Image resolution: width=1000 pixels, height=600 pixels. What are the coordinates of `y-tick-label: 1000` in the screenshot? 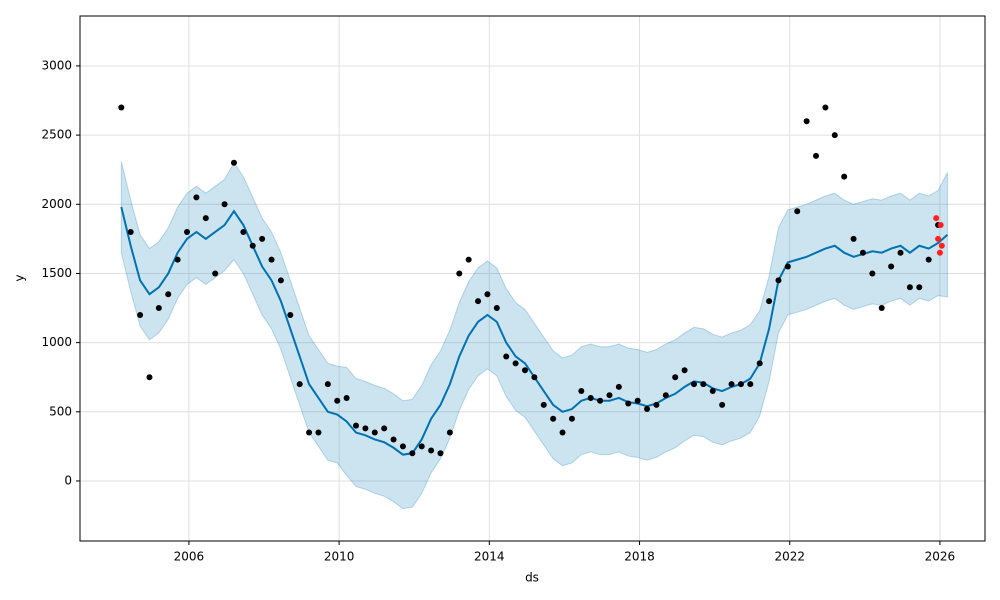 It's located at (56, 342).